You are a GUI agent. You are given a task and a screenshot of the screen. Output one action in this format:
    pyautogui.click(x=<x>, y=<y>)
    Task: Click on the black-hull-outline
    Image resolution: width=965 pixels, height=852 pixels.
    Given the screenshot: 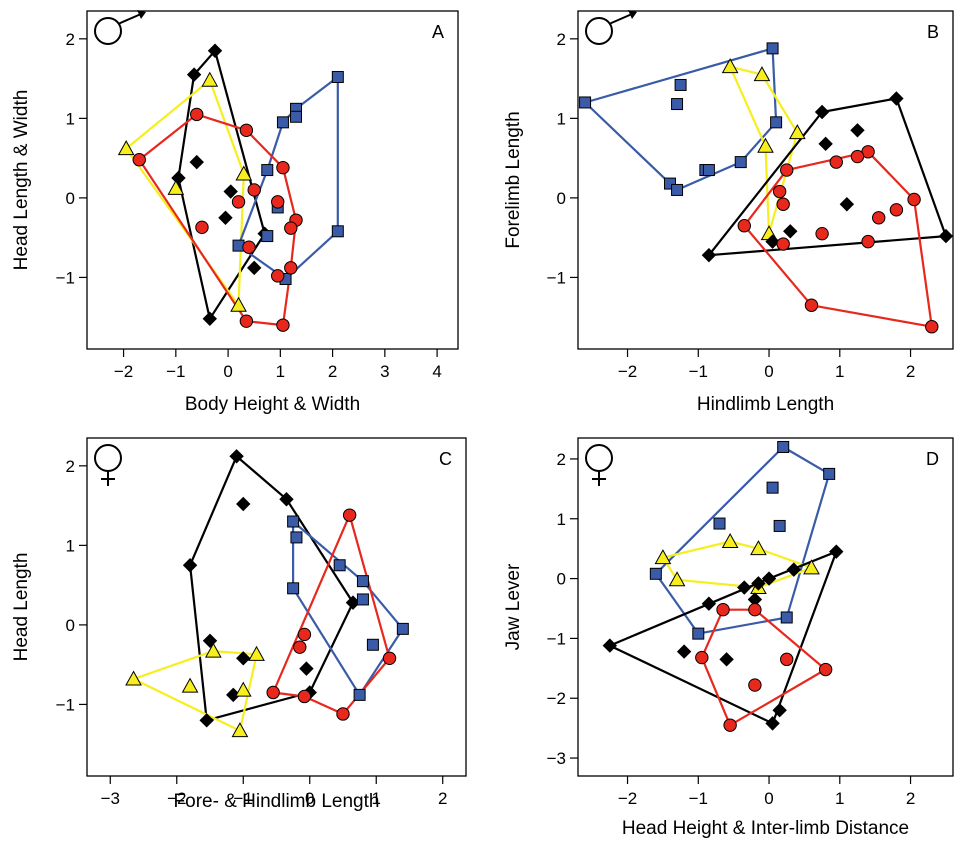 What is the action you would take?
    pyautogui.click(x=221, y=184)
    